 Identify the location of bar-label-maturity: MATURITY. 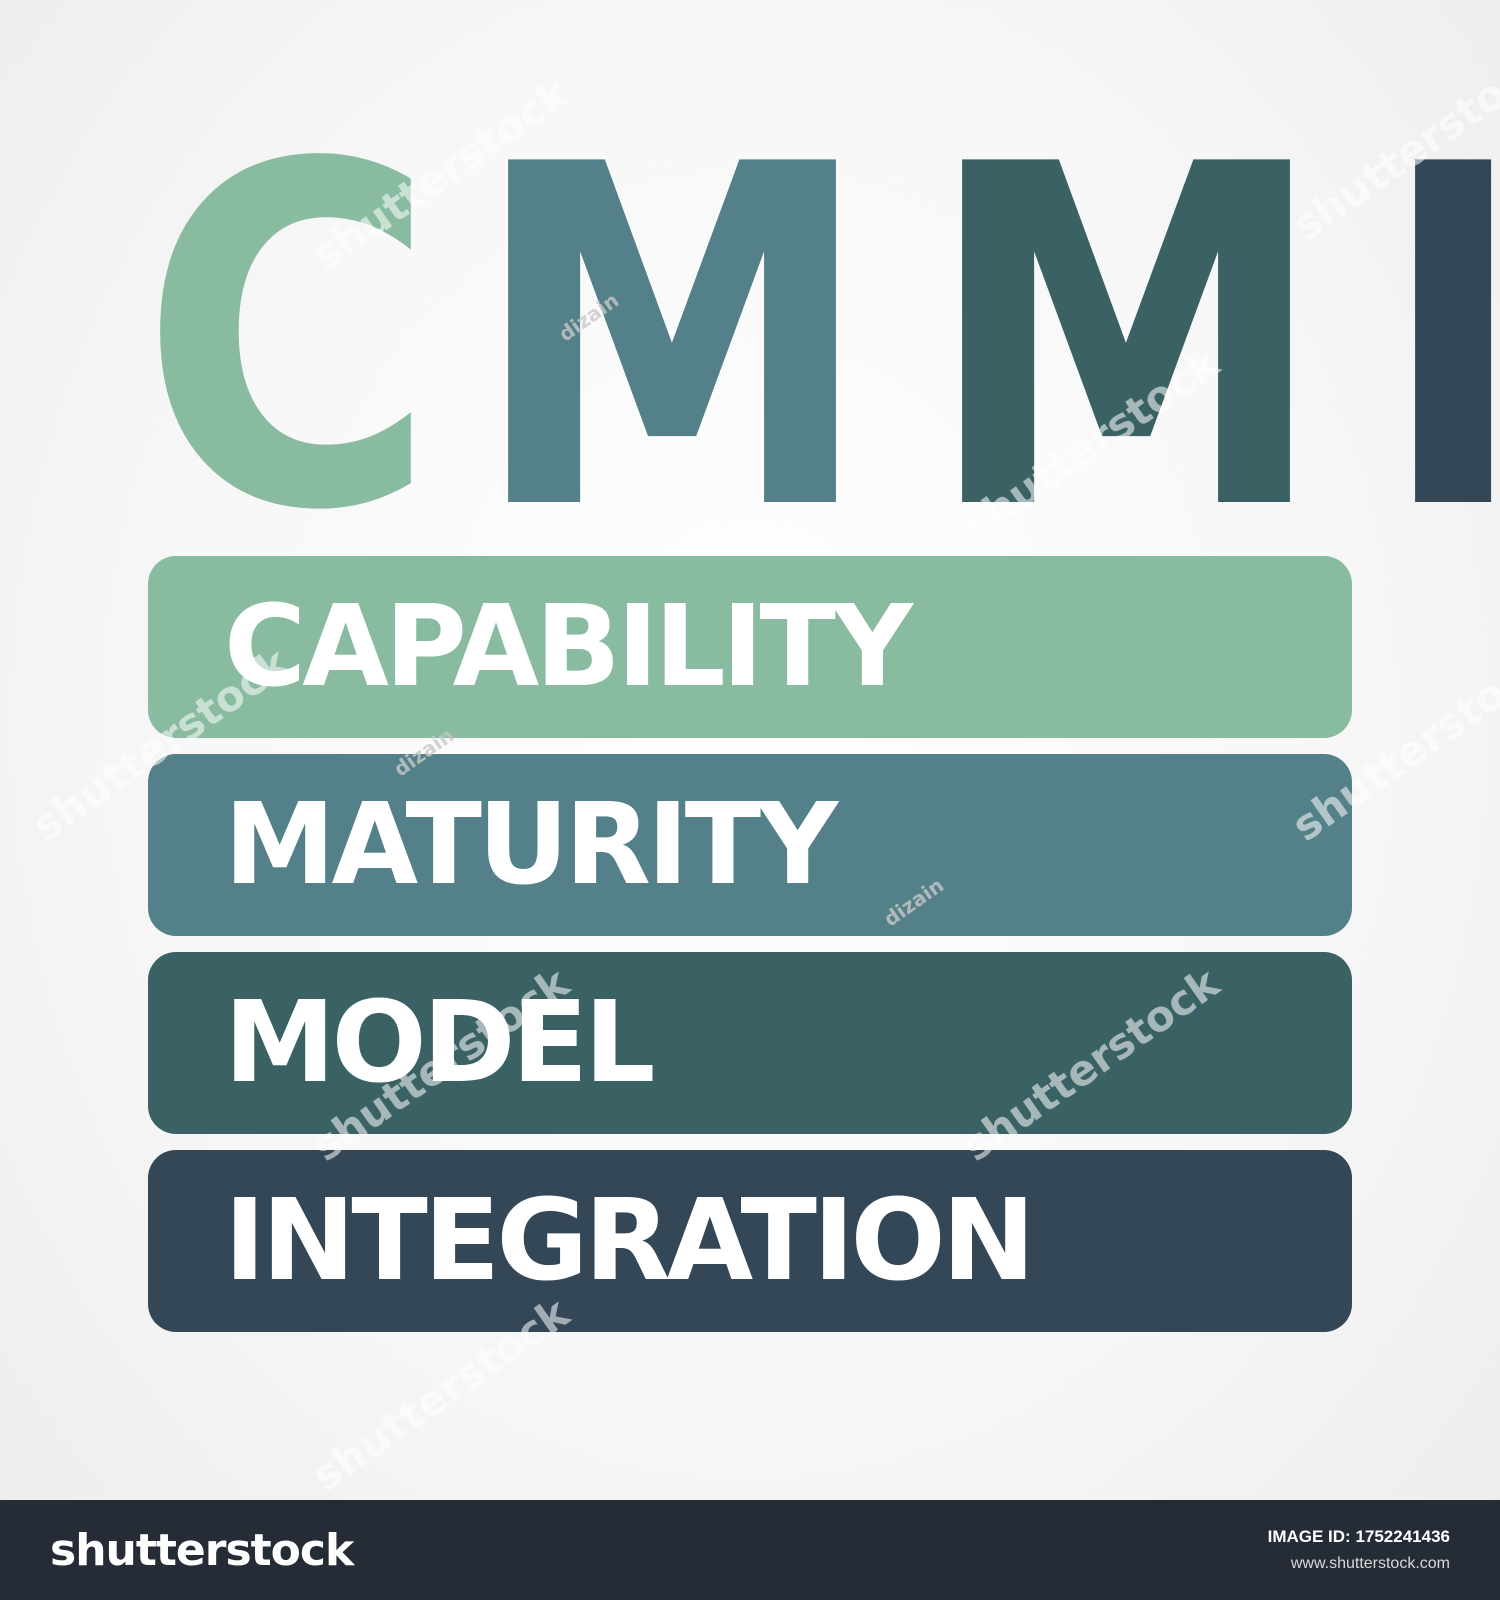
(531, 845).